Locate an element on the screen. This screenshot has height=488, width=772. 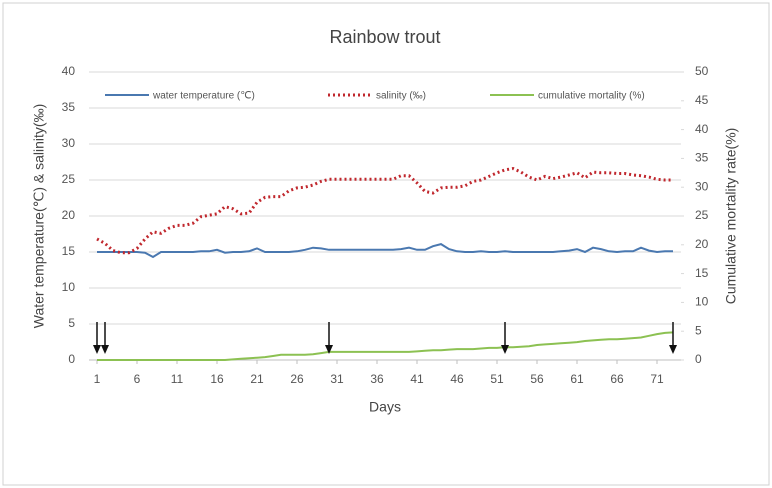
legend-label: salinity (‰) is located at coordinates (401, 96).